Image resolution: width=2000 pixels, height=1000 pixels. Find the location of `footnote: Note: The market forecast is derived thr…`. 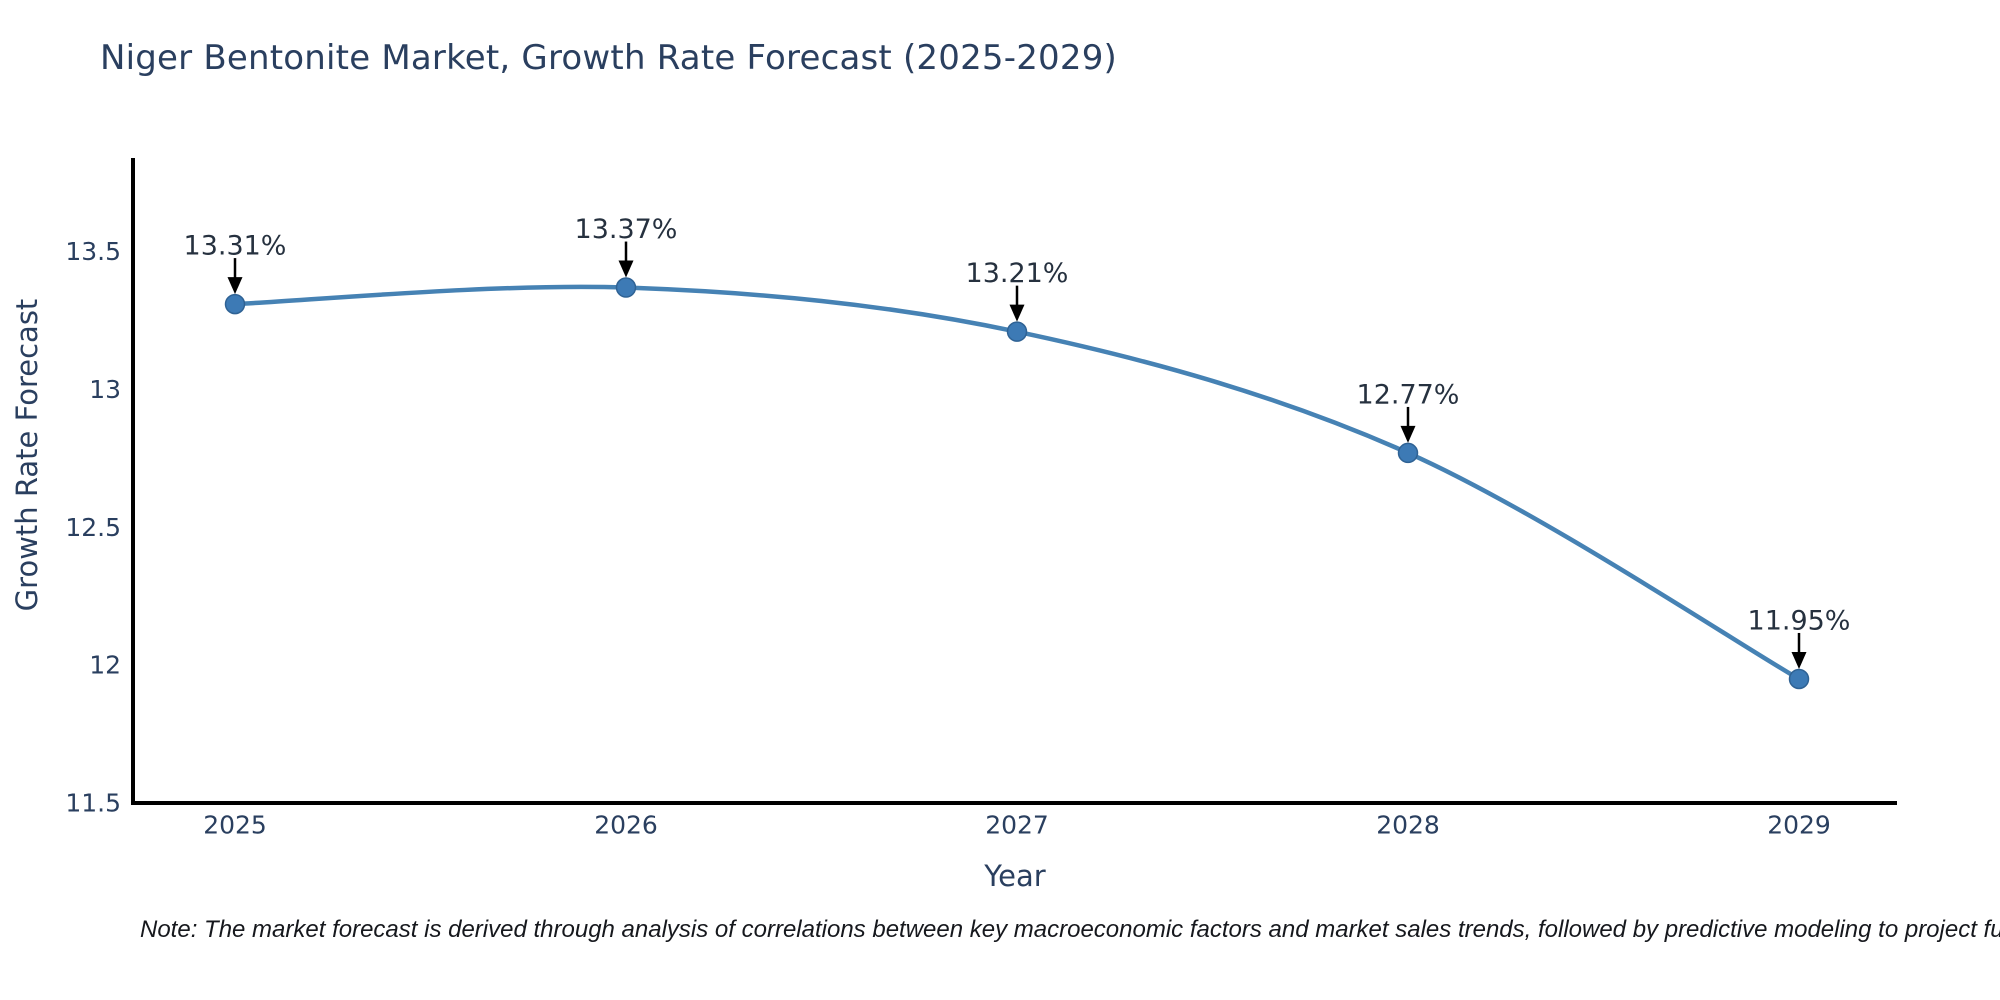

footnote: Note: The market forecast is derived thr… is located at coordinates (1070, 929).